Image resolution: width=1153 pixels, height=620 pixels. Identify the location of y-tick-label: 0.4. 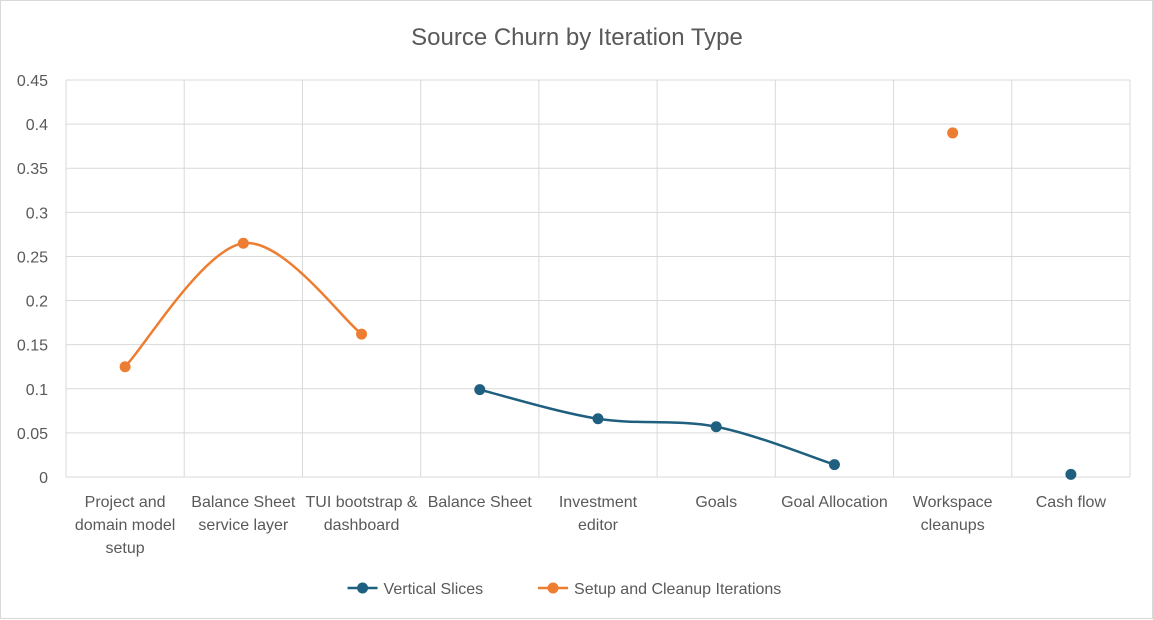
(37, 125).